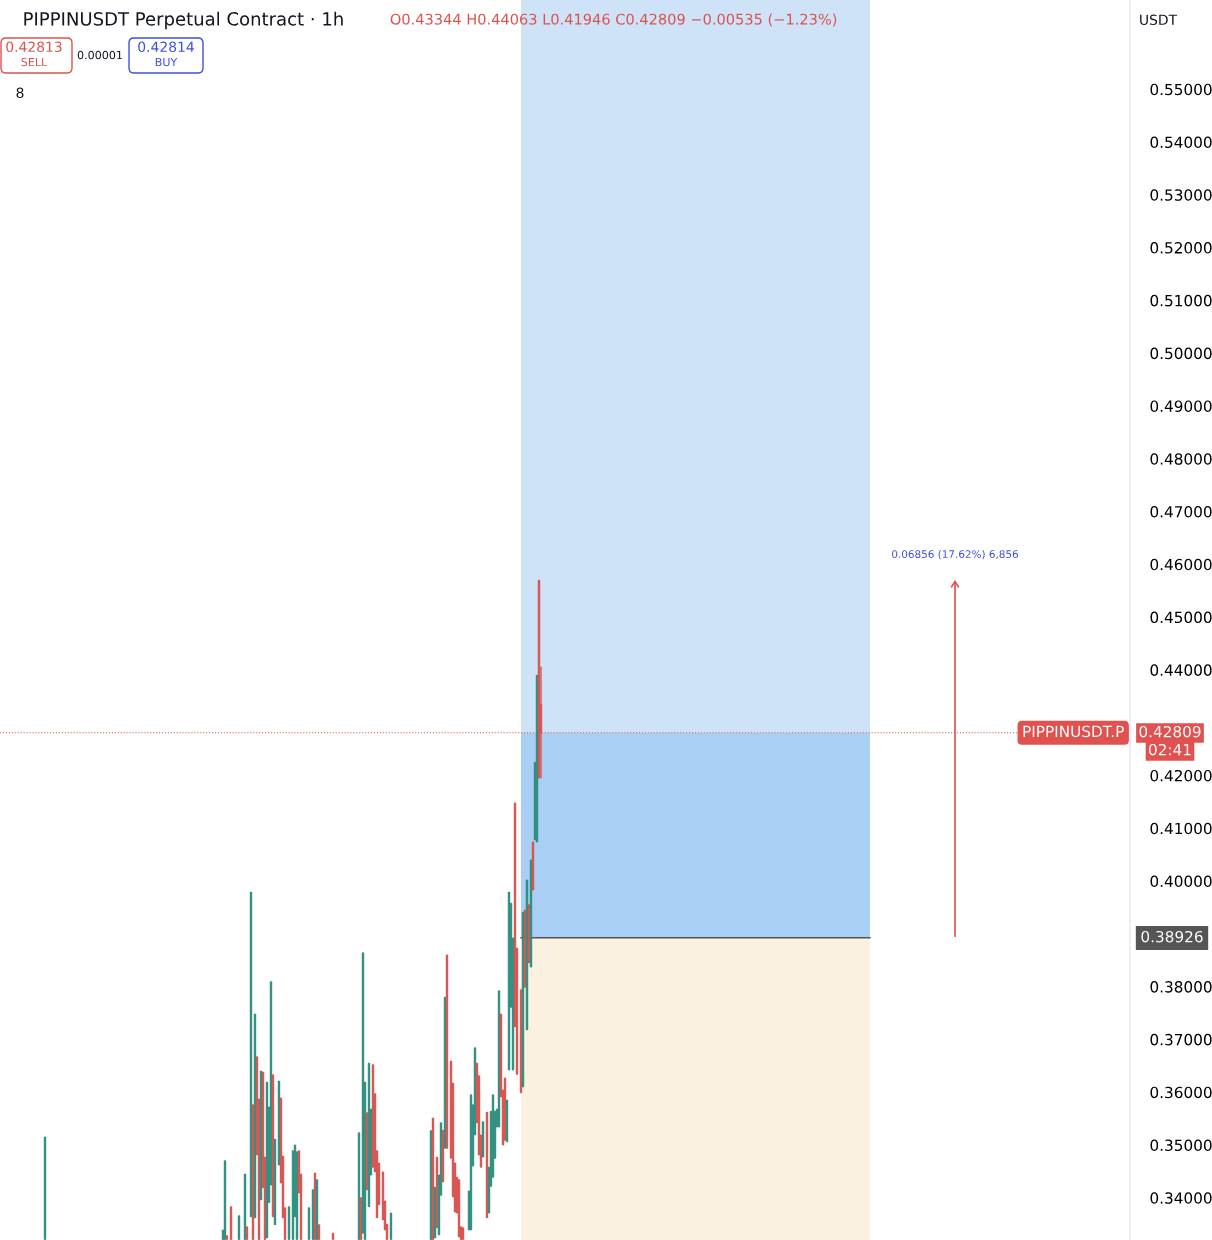  Describe the element at coordinates (20, 93) in the screenshot. I see `annotation: 8` at that location.